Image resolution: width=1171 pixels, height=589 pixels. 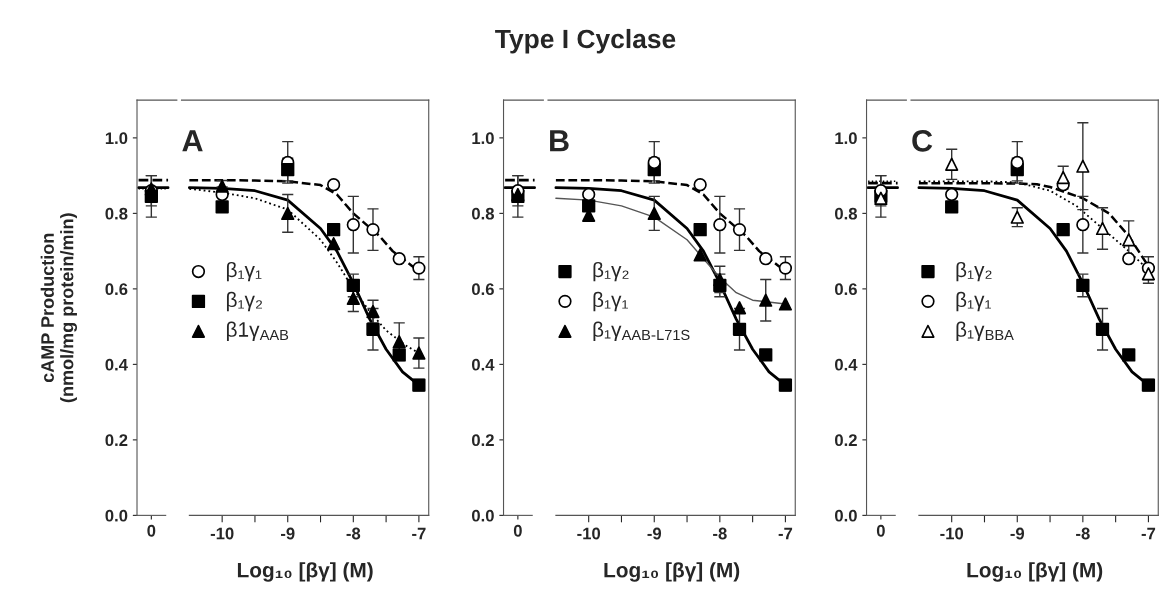 I want to click on annotation: A, so click(x=192, y=141).